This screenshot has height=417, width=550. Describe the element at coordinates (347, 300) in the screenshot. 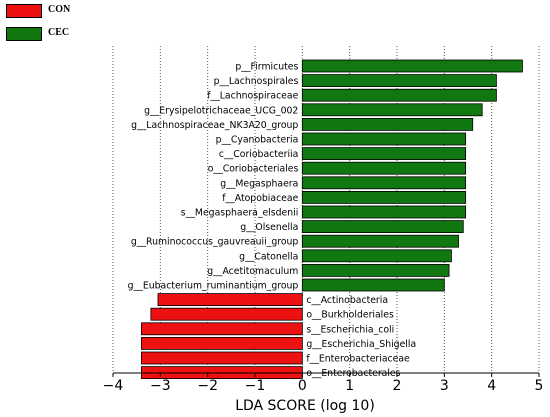

I see `bar-label: c__Actinobacteria` at that location.